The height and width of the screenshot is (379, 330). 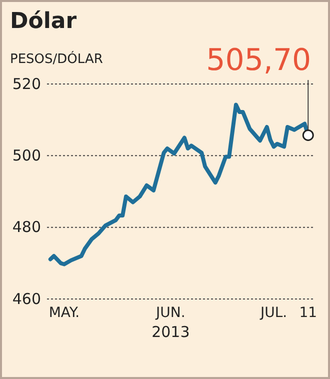 I want to click on x-tick-label: MAY., so click(x=64, y=312).